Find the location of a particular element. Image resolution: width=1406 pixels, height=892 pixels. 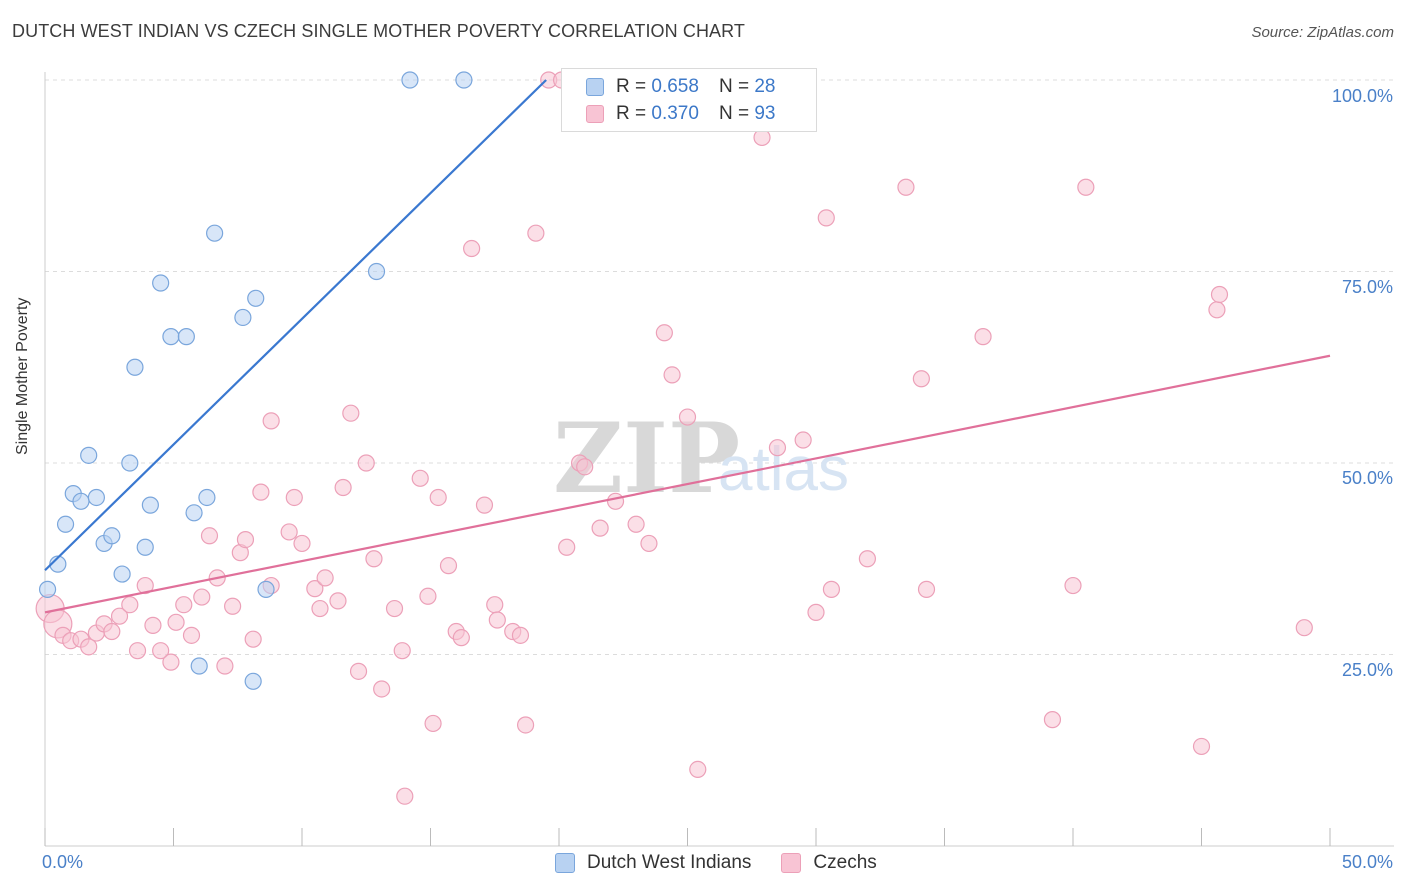

legend-n-value: 28 is located at coordinates (765, 86).